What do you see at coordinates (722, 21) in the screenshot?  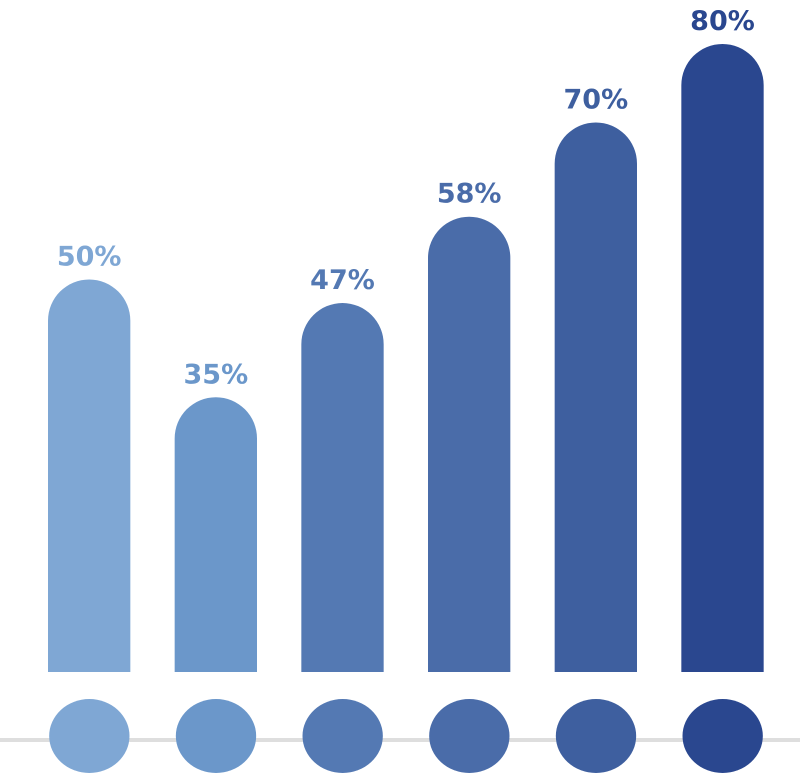 I see `data-label: 80%` at bounding box center [722, 21].